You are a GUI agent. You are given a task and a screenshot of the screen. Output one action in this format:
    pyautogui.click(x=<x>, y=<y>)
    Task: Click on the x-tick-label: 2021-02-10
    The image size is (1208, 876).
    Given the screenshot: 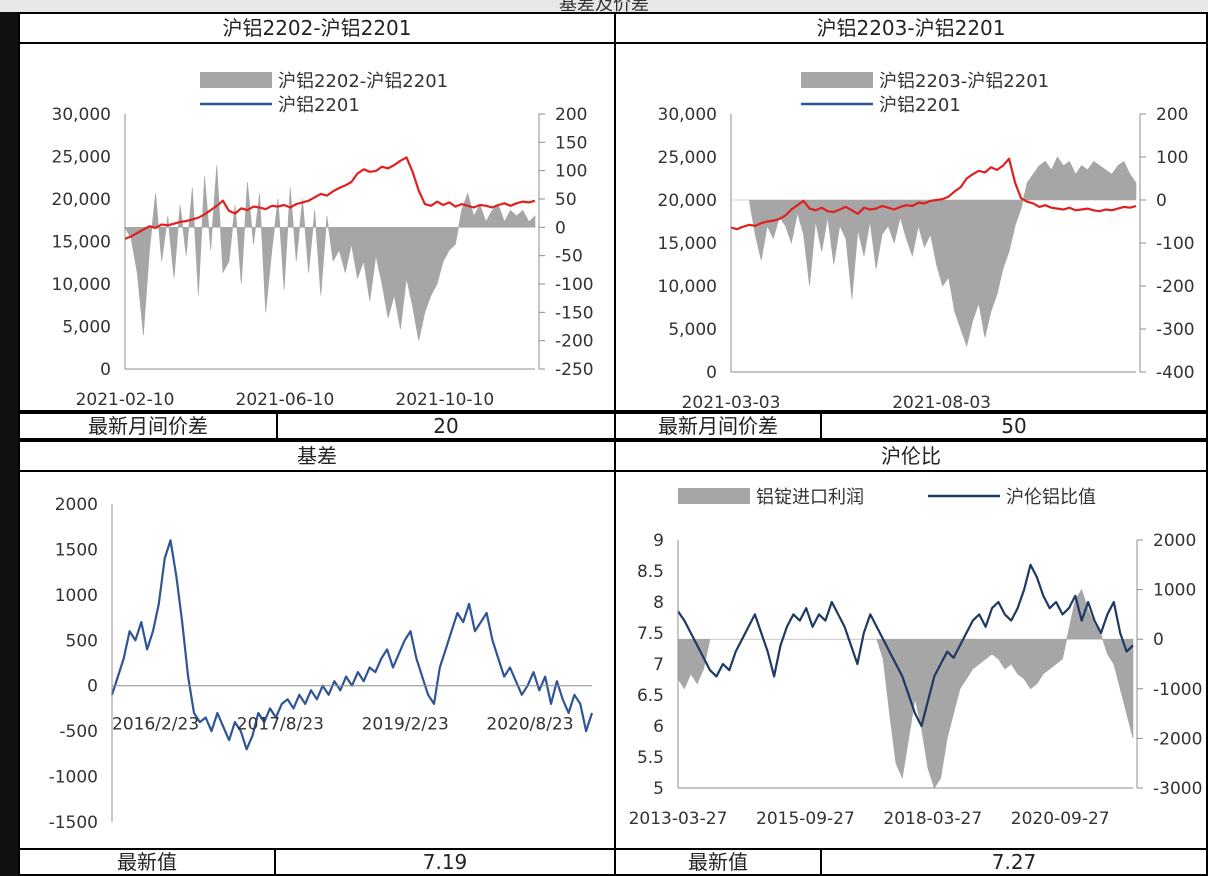 What is the action you would take?
    pyautogui.click(x=125, y=400)
    